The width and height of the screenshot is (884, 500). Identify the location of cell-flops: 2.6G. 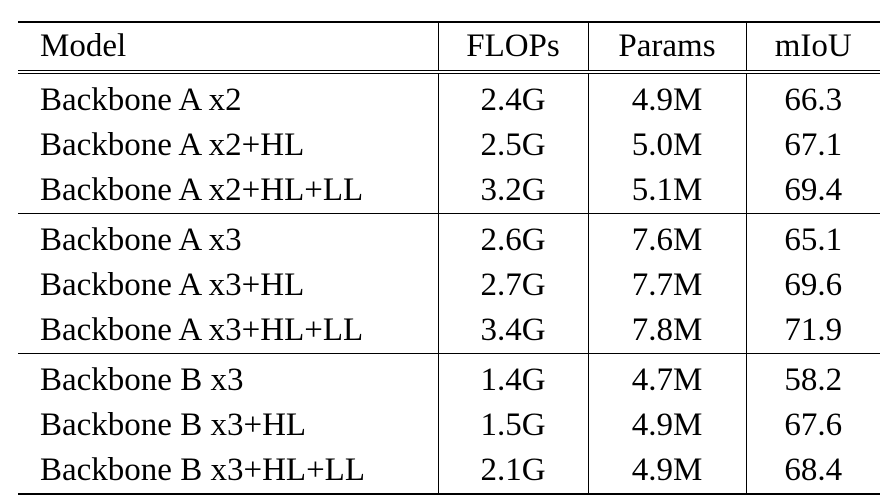
(512, 238).